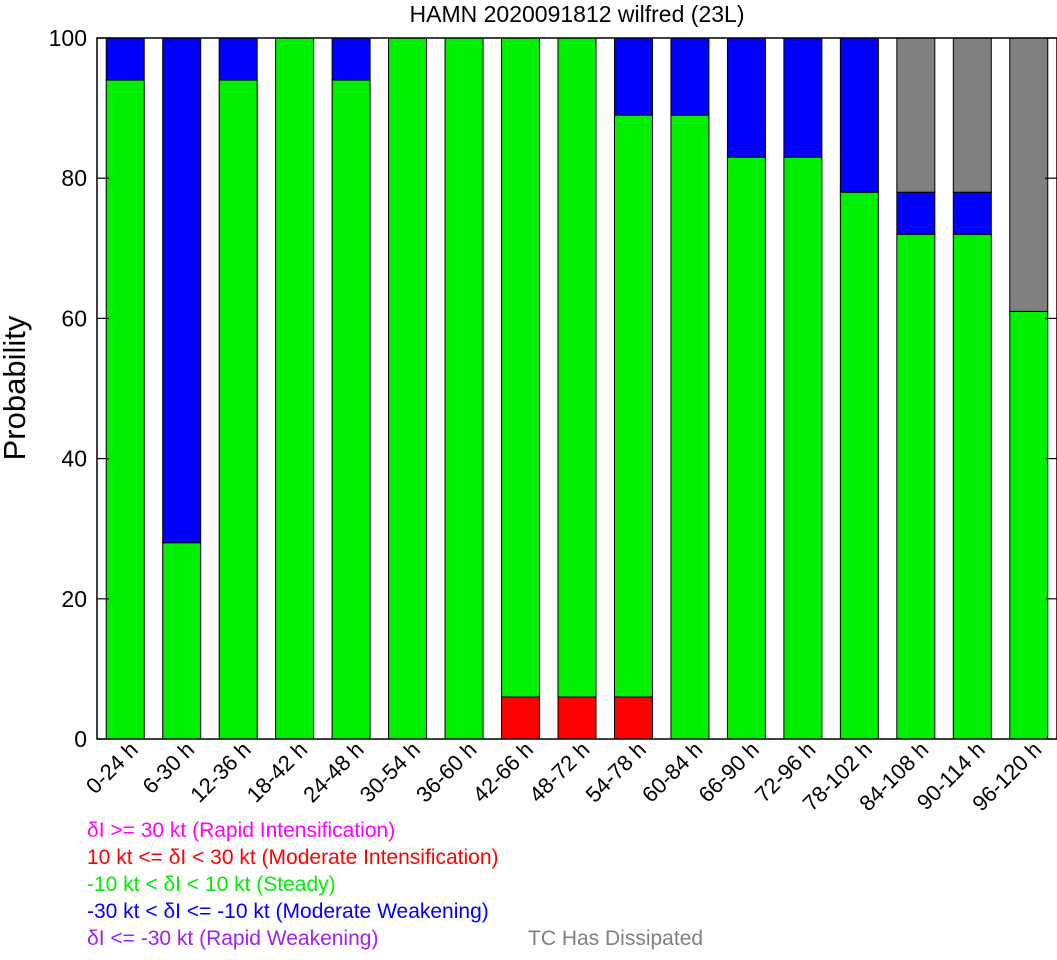 Image resolution: width=1057 pixels, height=960 pixels. Describe the element at coordinates (672, 772) in the screenshot. I see `x-tick-label: 60-84 h` at that location.